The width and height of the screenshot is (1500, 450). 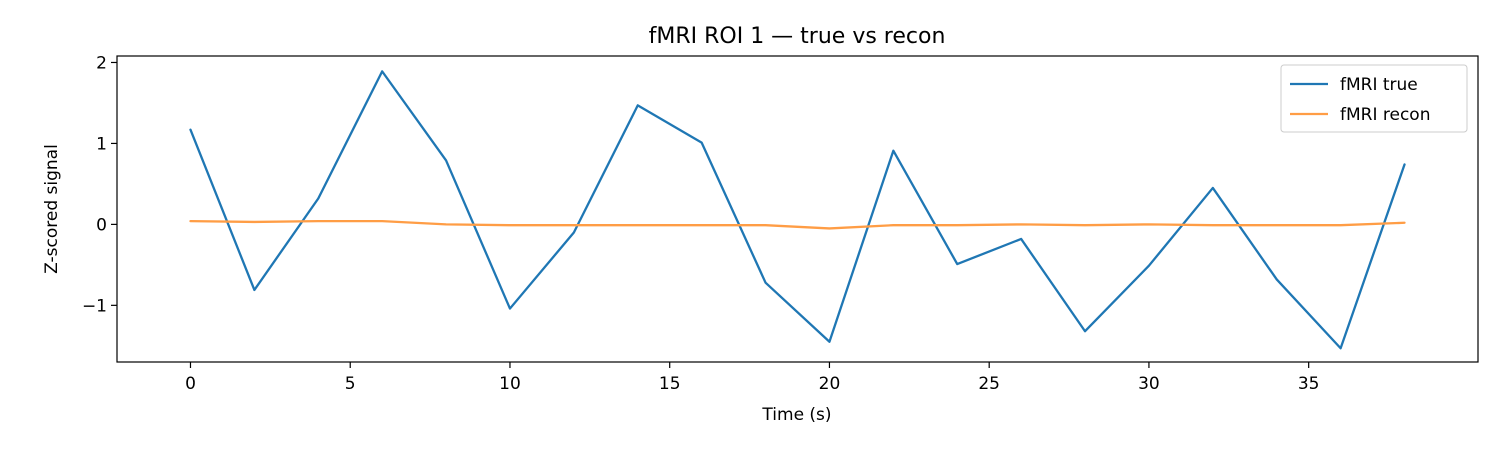 What do you see at coordinates (94, 306) in the screenshot?
I see `y-tick-label: −1` at bounding box center [94, 306].